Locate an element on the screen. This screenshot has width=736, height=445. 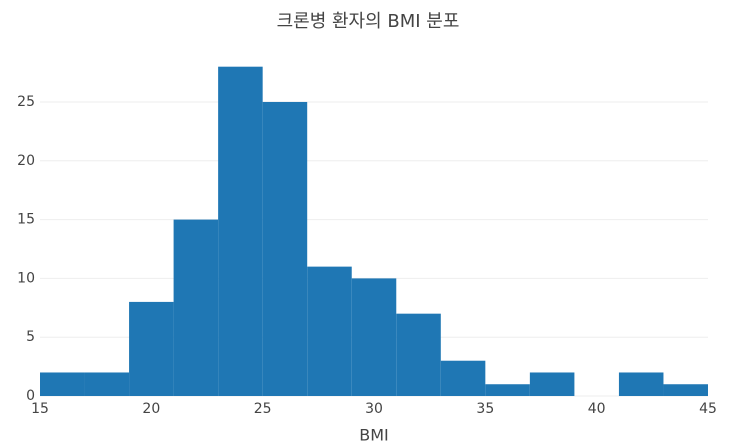
y-tick-label: 5 is located at coordinates (30, 337).